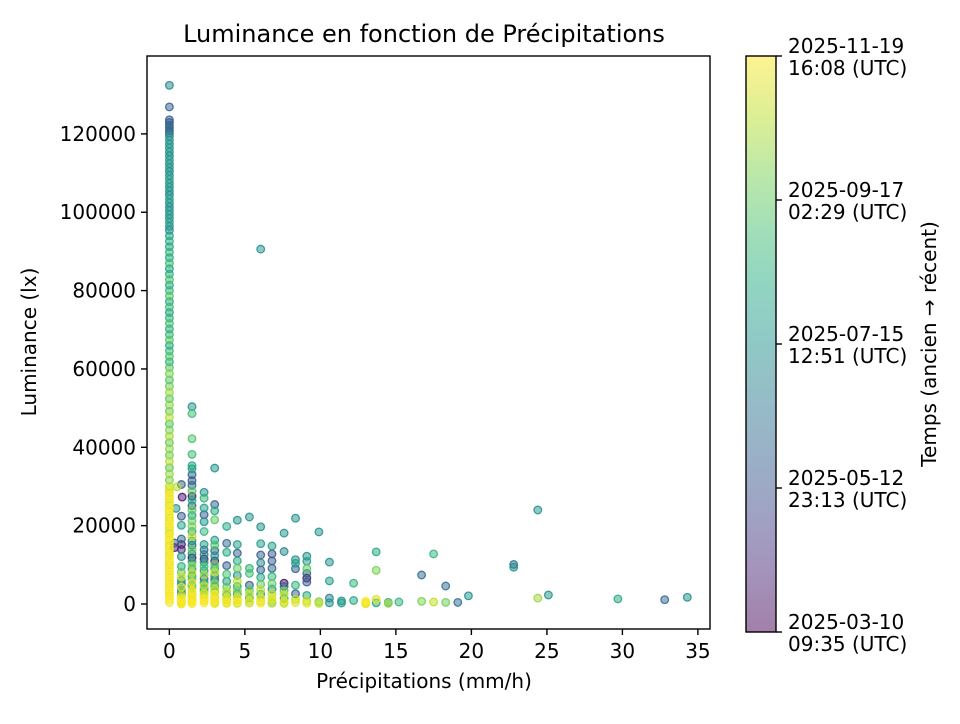 Image resolution: width=960 pixels, height=724 pixels. What do you see at coordinates (761, 344) in the screenshot?
I see `colorbar` at bounding box center [761, 344].